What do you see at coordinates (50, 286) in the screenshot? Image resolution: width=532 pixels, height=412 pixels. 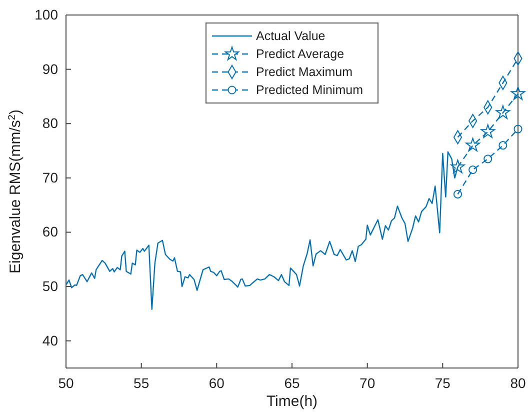 I see `y-tick-label: 50` at bounding box center [50, 286].